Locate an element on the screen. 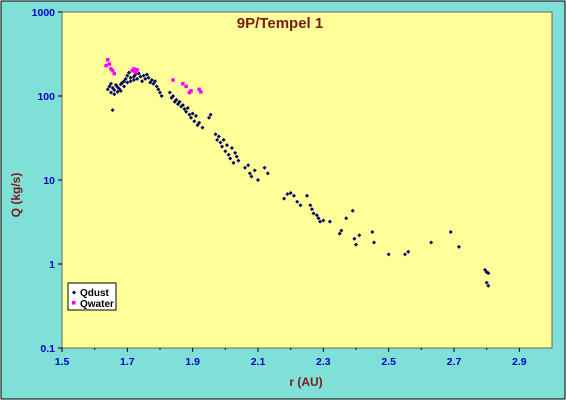 This screenshot has height=400, width=566. chart-title: 9P/Tempel 1 is located at coordinates (280, 23).